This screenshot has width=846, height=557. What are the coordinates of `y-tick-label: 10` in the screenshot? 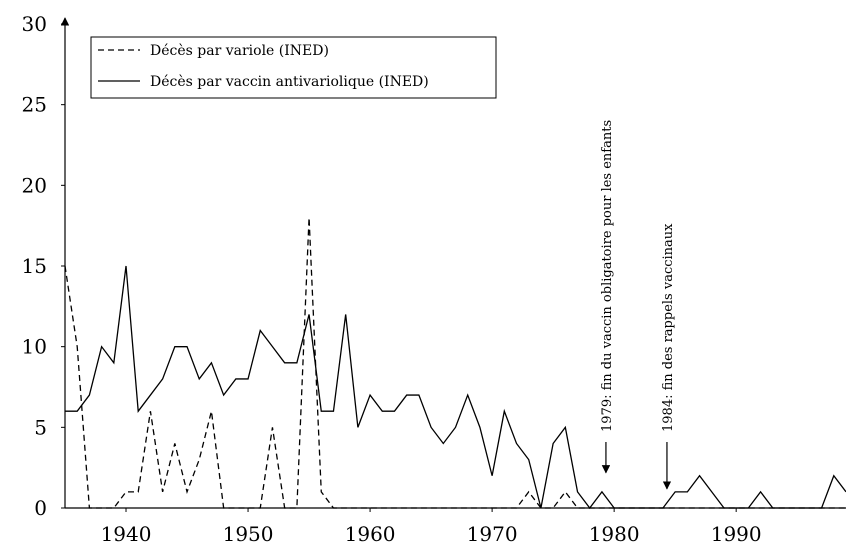 It's located at (34, 347).